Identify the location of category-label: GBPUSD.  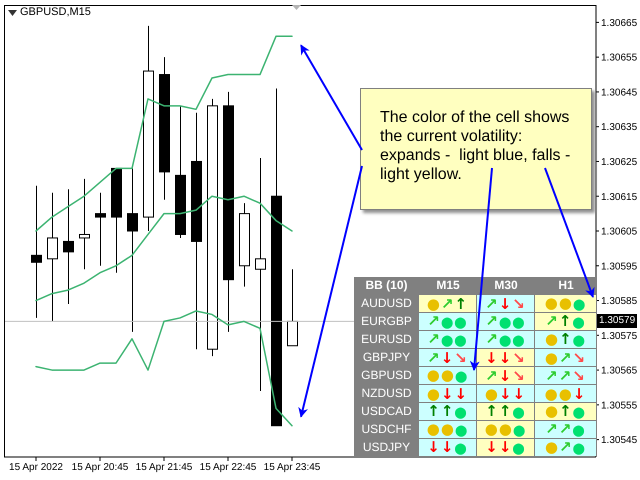
(386, 375).